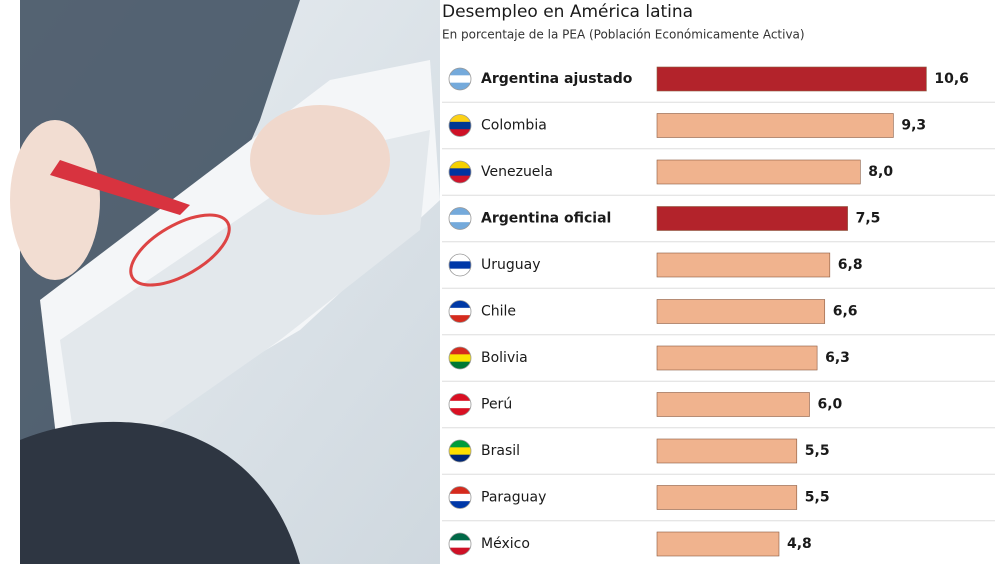 The height and width of the screenshot is (564, 1000). What do you see at coordinates (845, 312) in the screenshot?
I see `value-label: 6,6` at bounding box center [845, 312].